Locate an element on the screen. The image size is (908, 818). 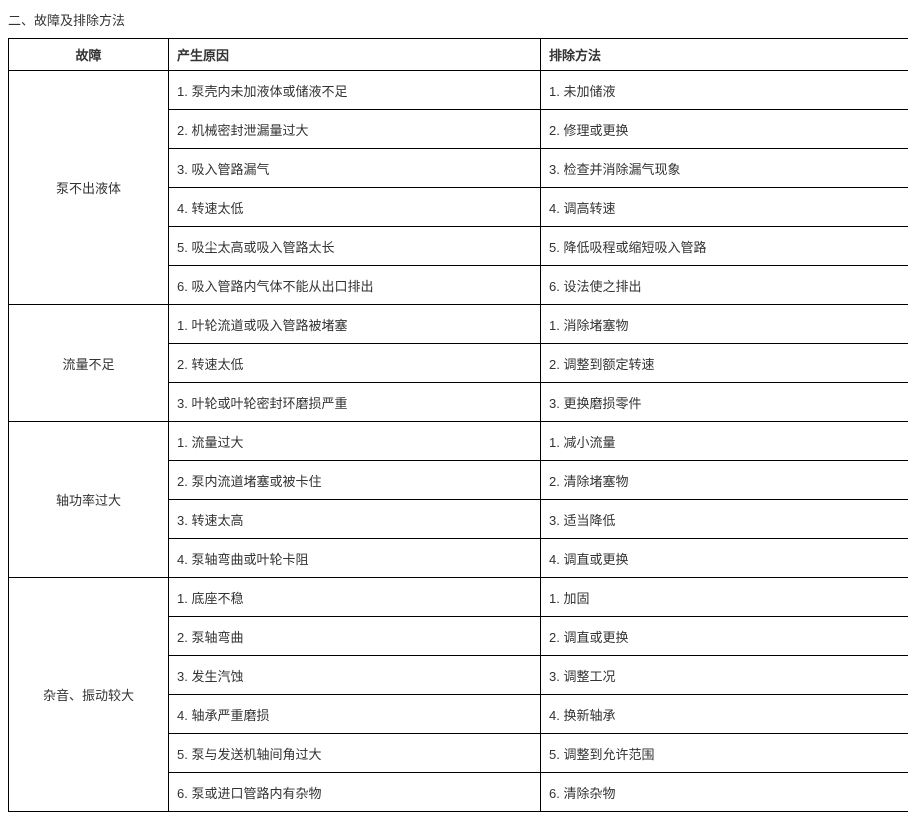
cause-cell: 1. 叶轮流道或吸入管路被堵塞 is located at coordinates (354, 324).